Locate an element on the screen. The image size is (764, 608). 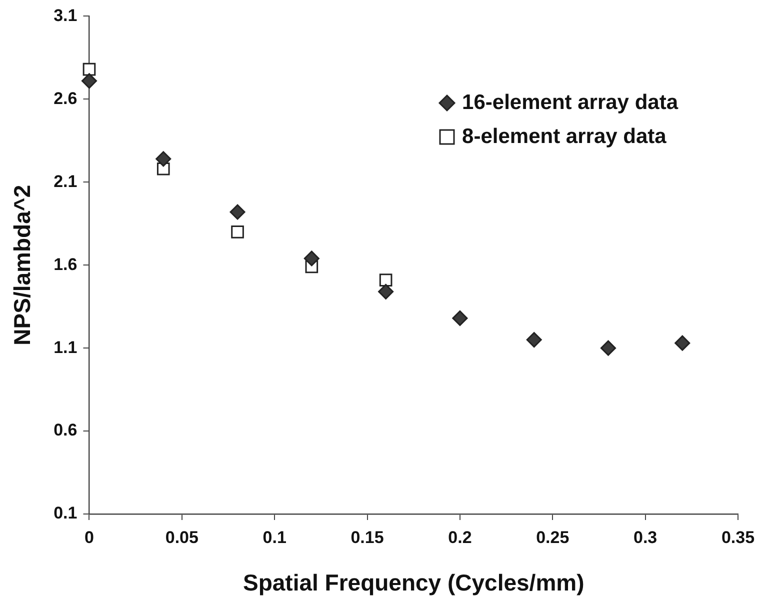
legend-label: 16-element array data is located at coordinates (570, 103).